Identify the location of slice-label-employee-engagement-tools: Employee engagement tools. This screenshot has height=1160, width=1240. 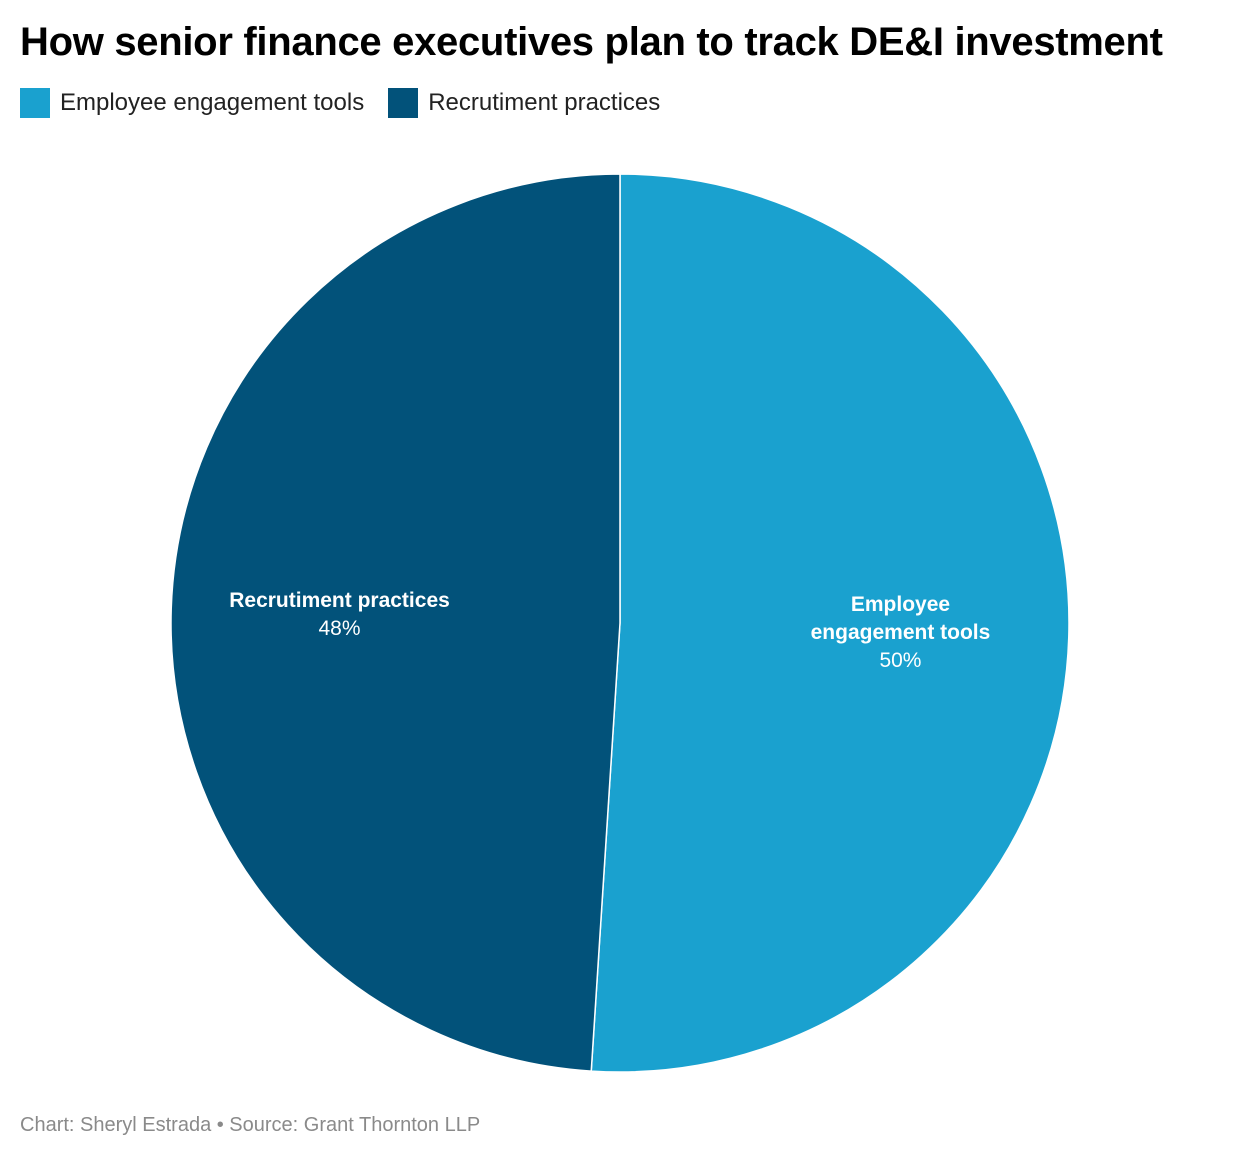
(901, 618).